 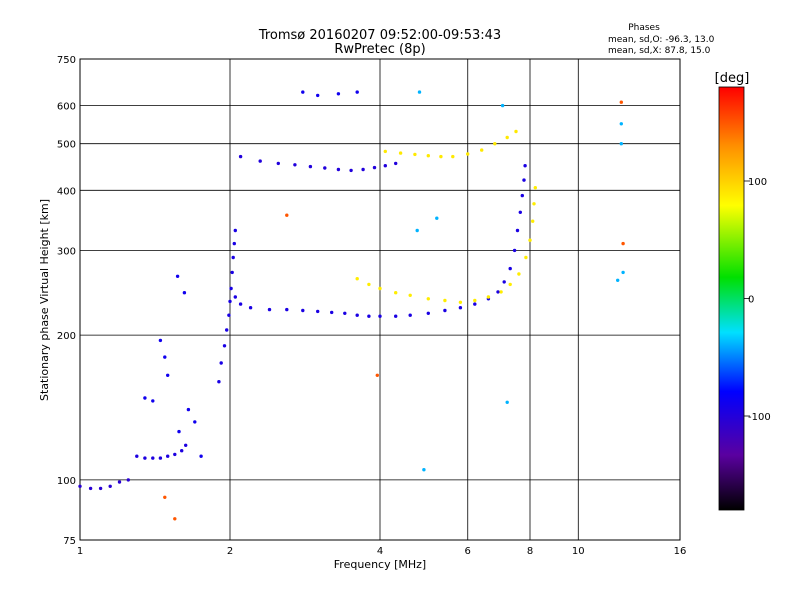 I want to click on x-tick-label: 10, so click(x=578, y=551).